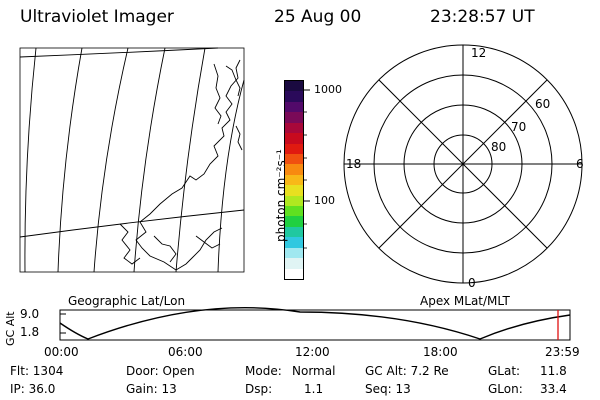 Image resolution: width=600 pixels, height=400 pixels. I want to click on glat-value: 11.8, so click(553, 371).